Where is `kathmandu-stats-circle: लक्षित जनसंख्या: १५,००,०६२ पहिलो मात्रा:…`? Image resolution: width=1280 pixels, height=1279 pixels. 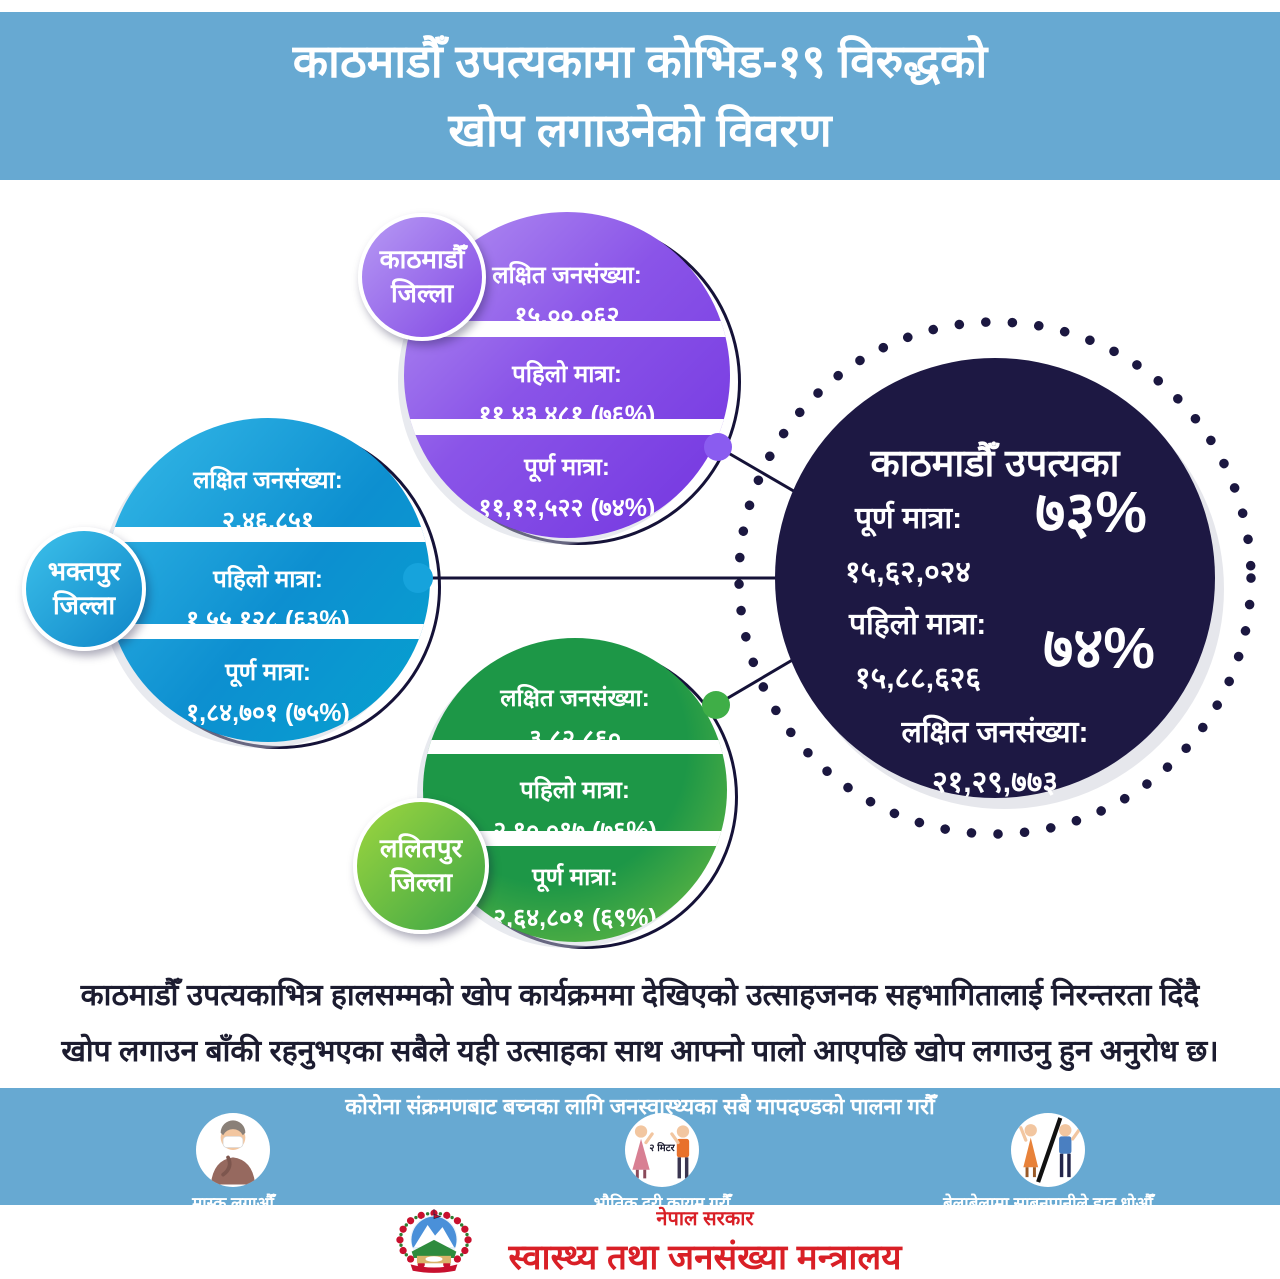 kathmandu-stats-circle: लक्षित जनसंख्या: १५,००,०६२ पहिलो मात्रा:… is located at coordinates (567, 375).